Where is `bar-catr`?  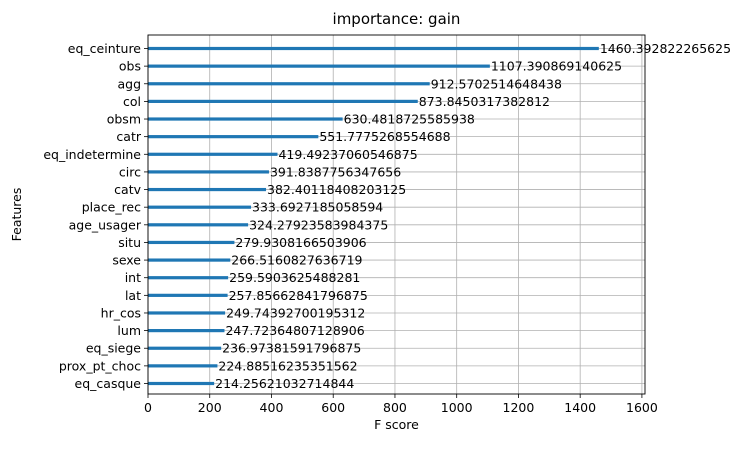 bar-catr is located at coordinates (233, 137).